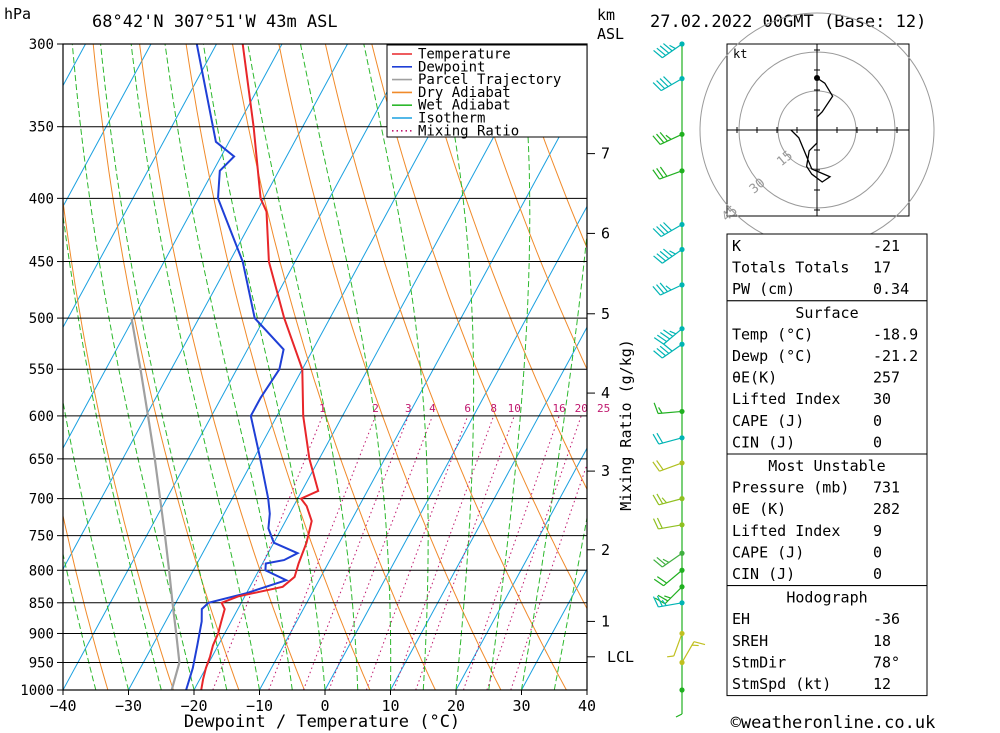 Image resolution: width=1000 pixels, height=733 pixels. I want to click on indices-label: CIN (J), so click(763, 442).